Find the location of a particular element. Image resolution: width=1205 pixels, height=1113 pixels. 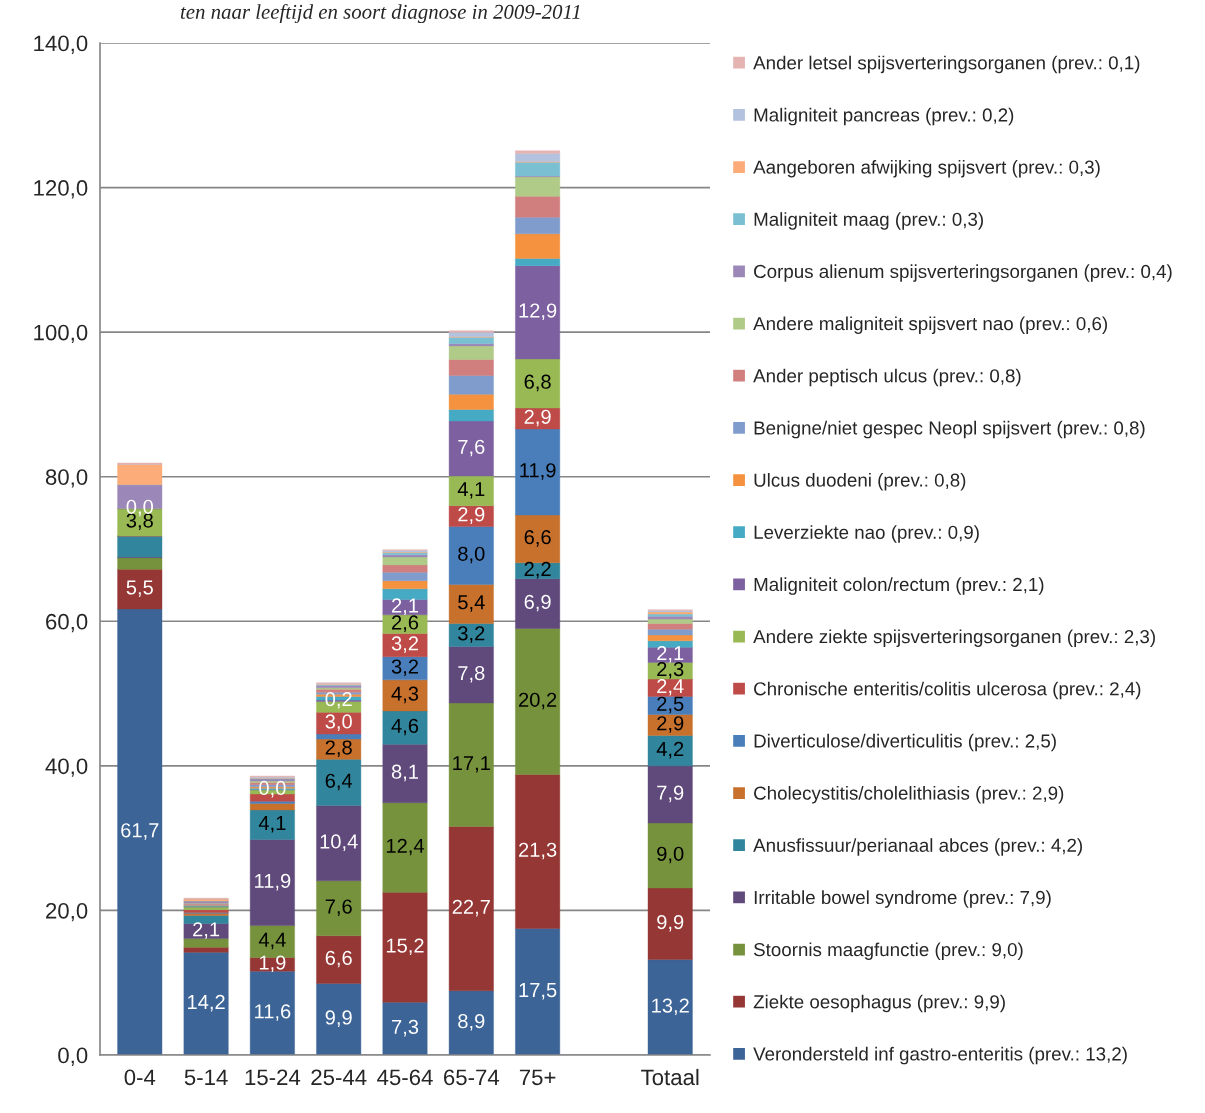

data-label: 7,3 is located at coordinates (405, 1028).